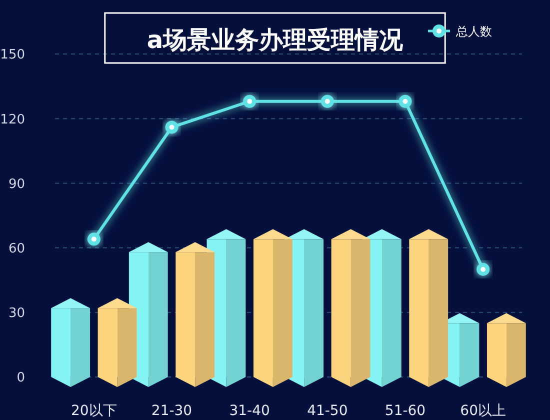 The width and height of the screenshot is (550, 420). Describe the element at coordinates (473, 31) in the screenshot. I see `legend-label: 总人数` at that location.